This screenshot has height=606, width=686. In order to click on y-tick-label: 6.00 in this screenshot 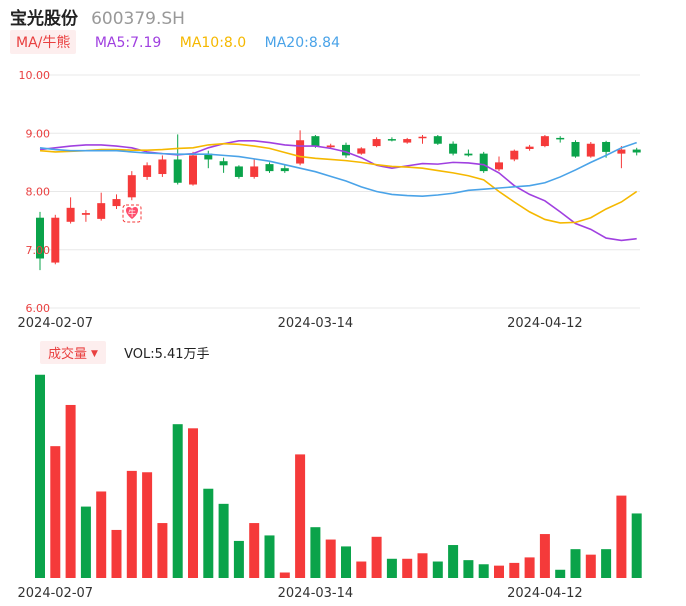, I will do `click(38, 308)`.